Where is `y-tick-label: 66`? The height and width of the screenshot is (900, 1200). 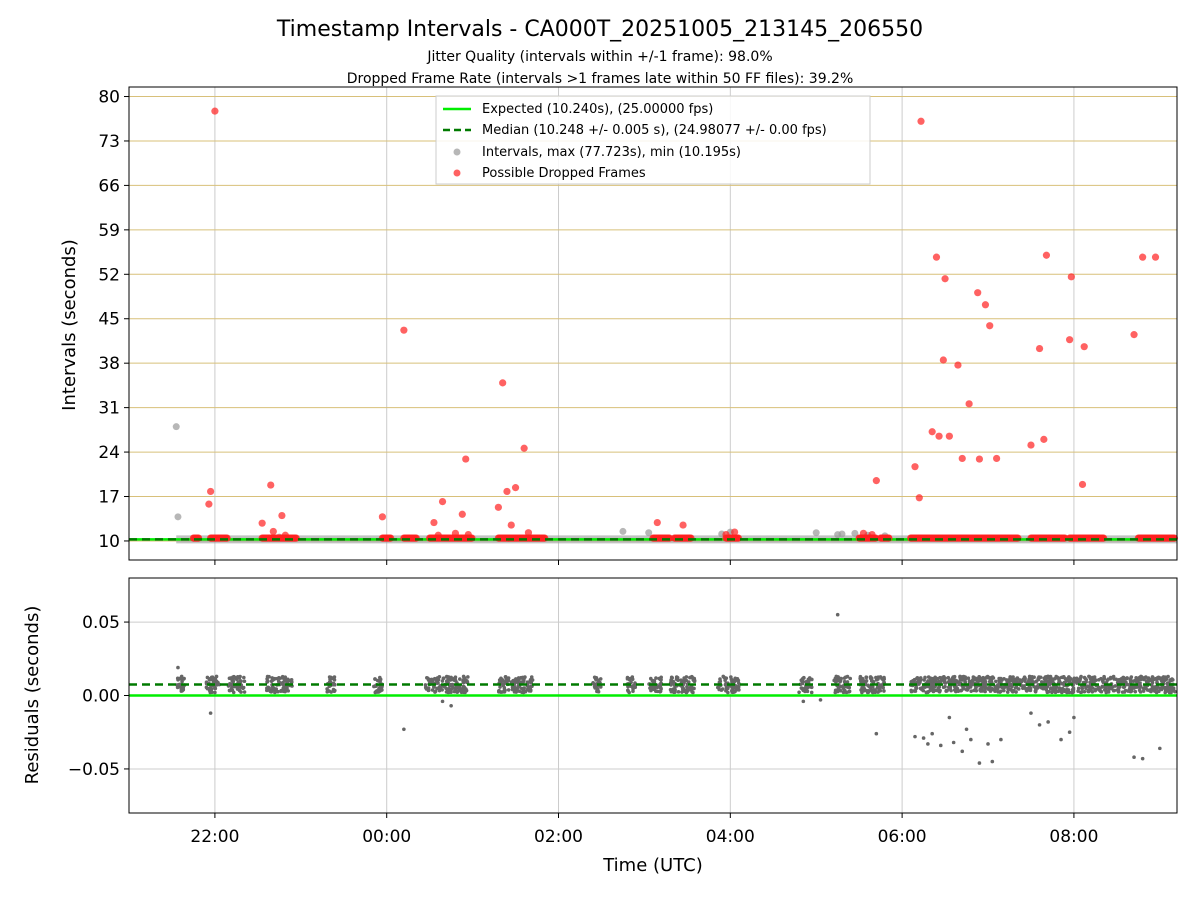
y-tick-label: 66 is located at coordinates (109, 186).